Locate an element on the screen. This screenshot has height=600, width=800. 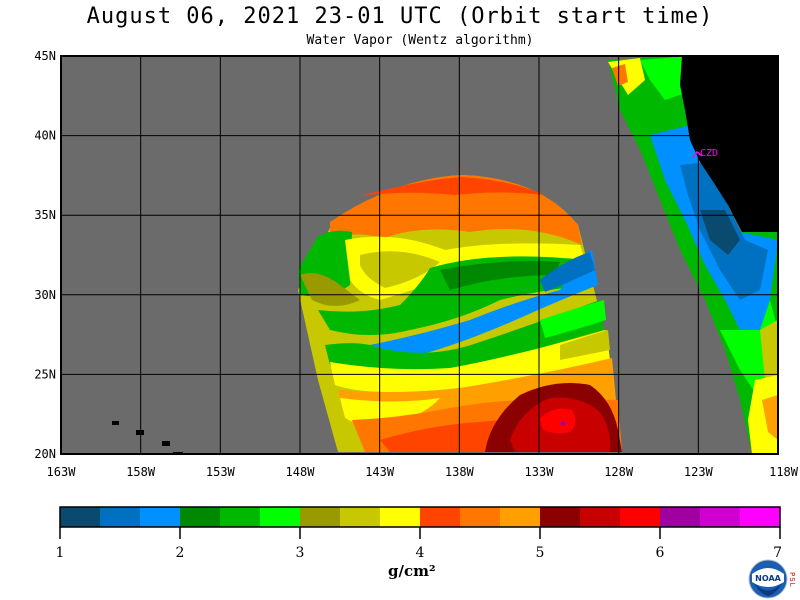
lon-label: 143W is located at coordinates (380, 472).